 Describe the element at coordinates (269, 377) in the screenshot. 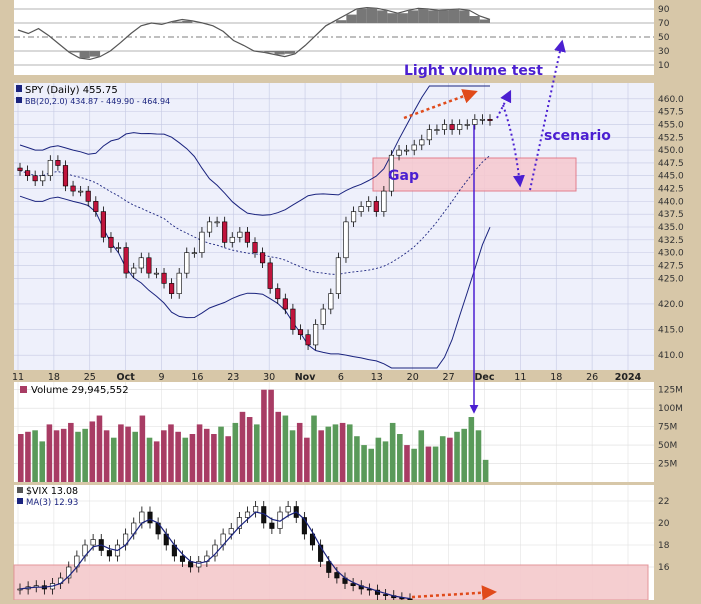

I see `date-tick-label: 30` at that location.